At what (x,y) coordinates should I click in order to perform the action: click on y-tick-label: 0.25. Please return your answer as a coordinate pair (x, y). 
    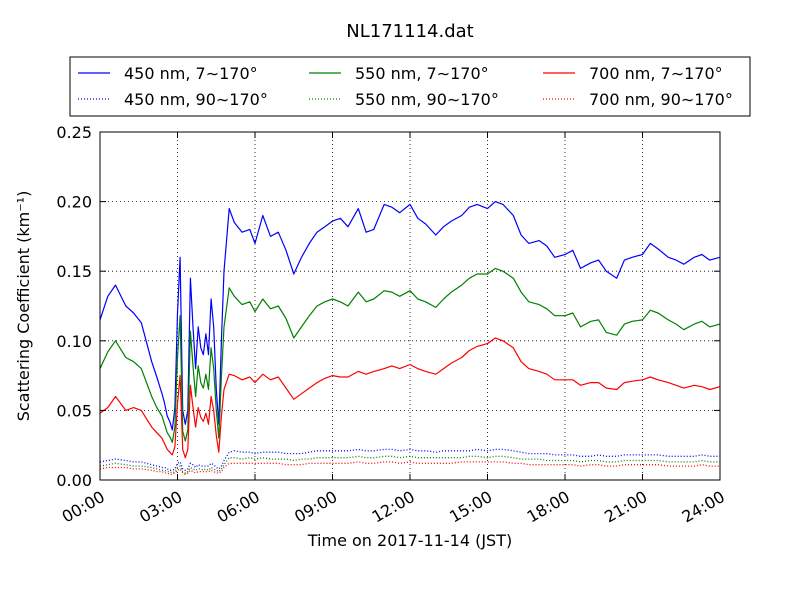
    Looking at the image, I should click on (74, 132).